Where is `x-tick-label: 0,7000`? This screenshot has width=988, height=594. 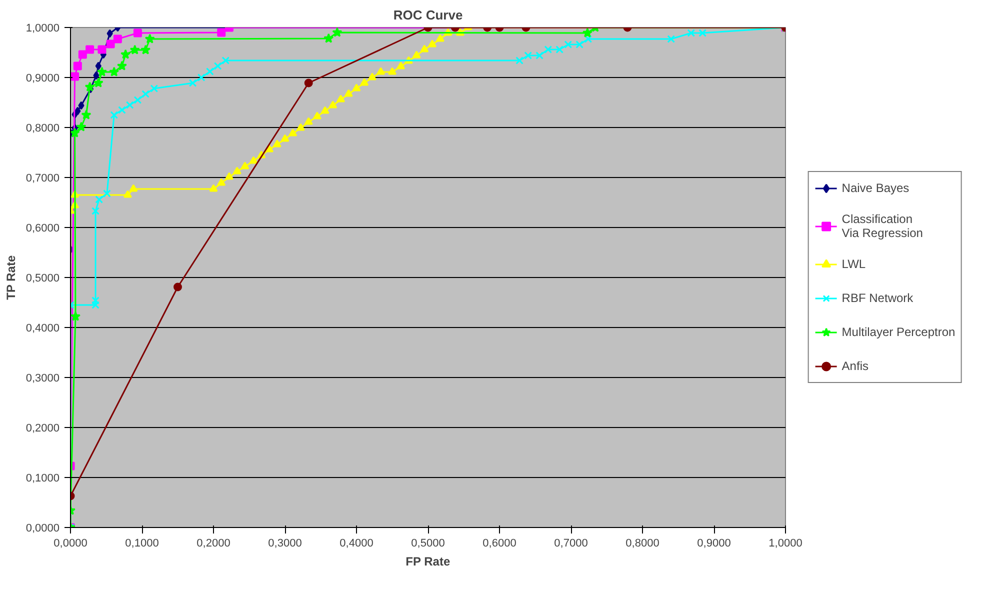 x-tick-label: 0,7000 is located at coordinates (571, 544).